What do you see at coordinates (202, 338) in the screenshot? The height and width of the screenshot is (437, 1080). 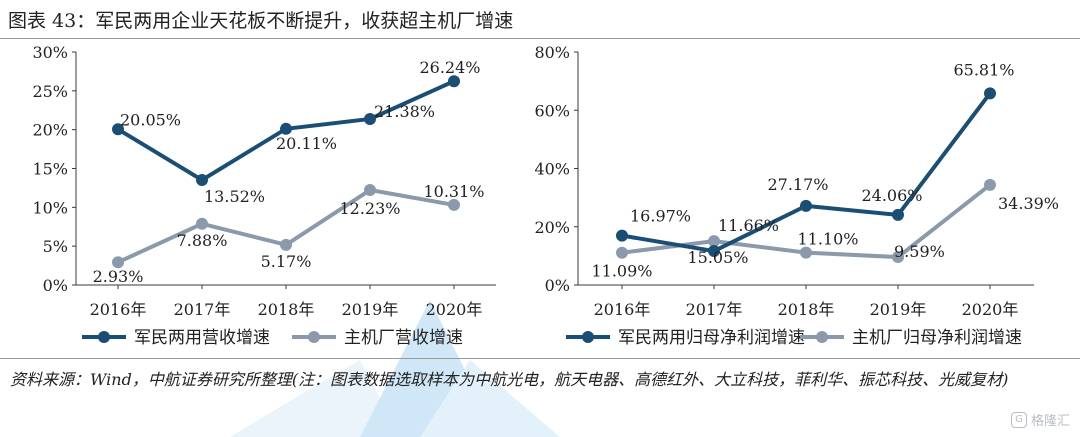 I see `legend-label: 军民两用营收增速` at bounding box center [202, 338].